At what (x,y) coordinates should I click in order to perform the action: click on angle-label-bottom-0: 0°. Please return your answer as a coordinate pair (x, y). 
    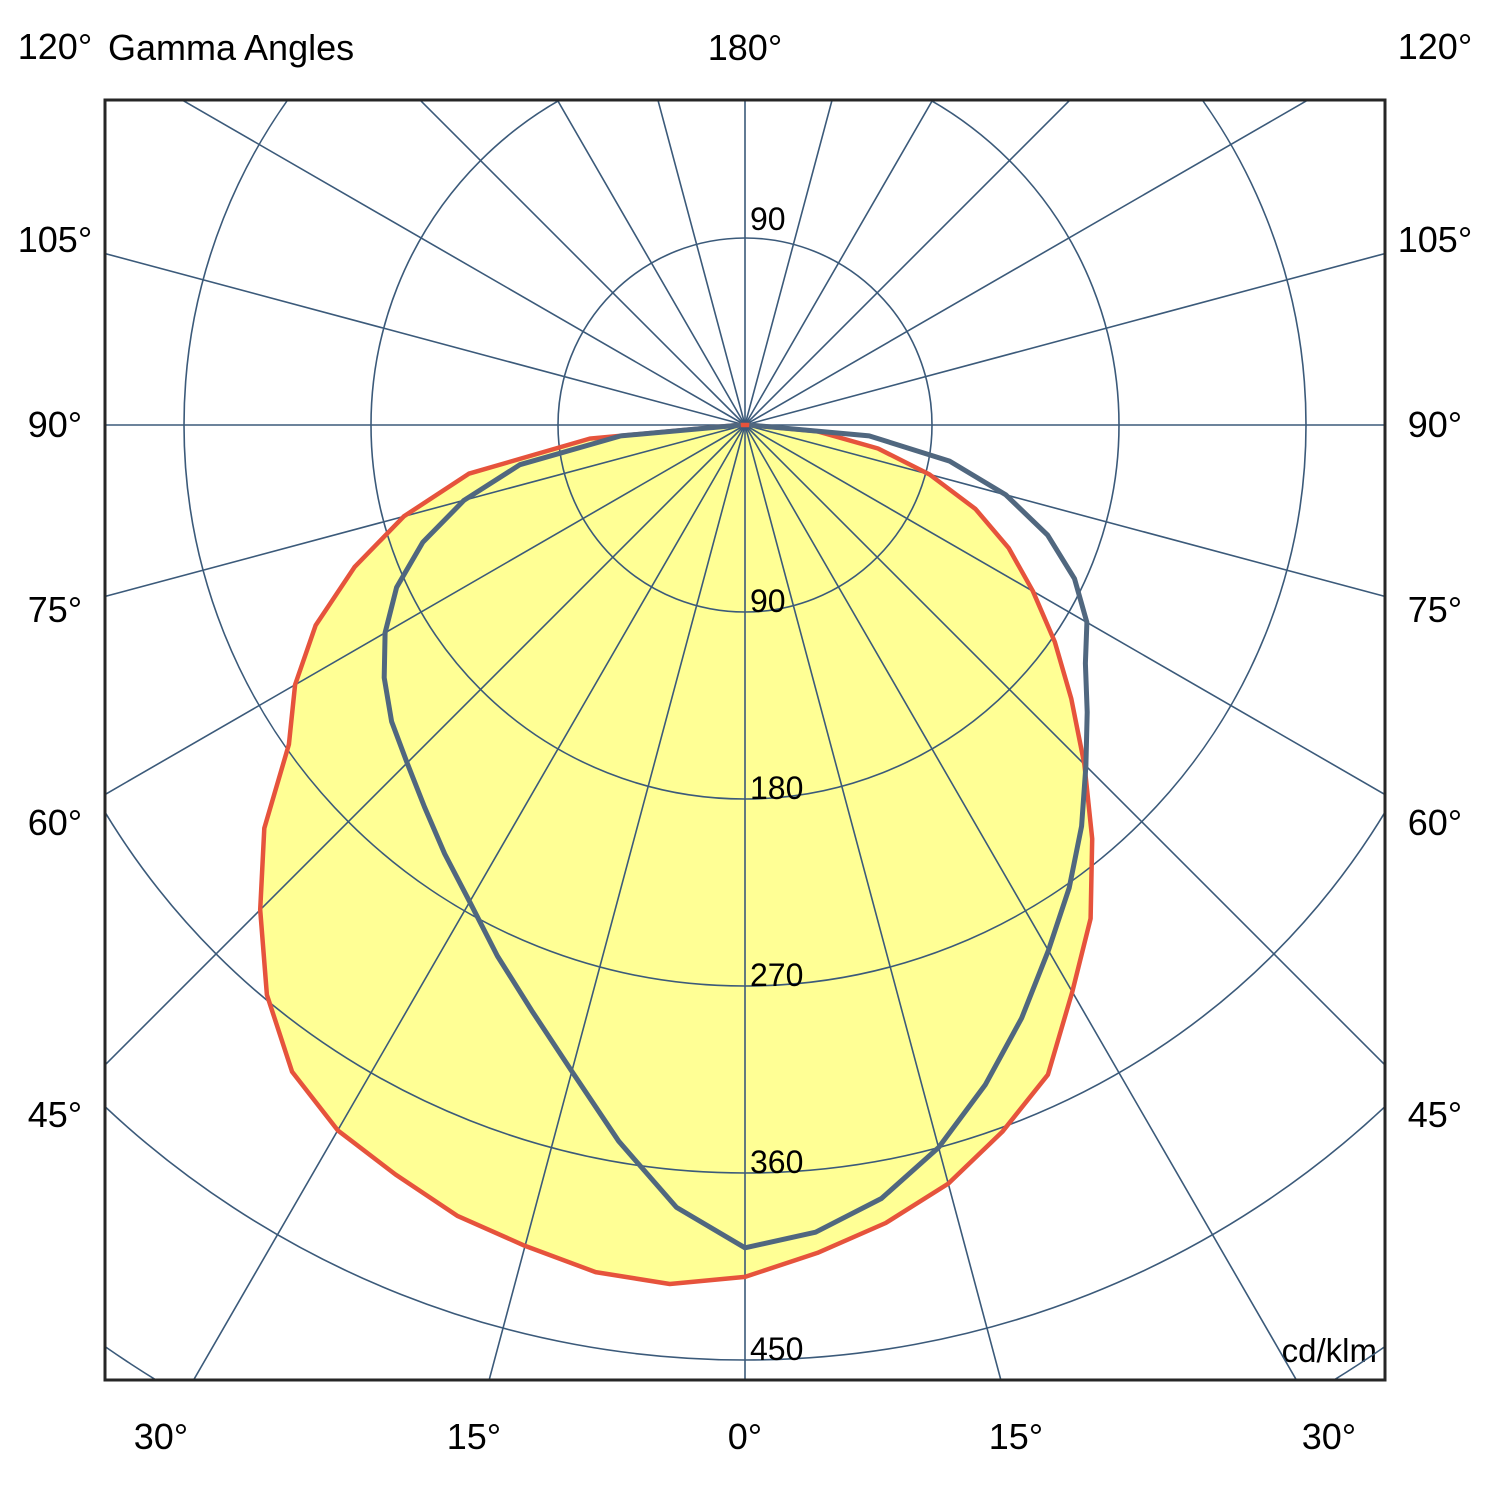
    Looking at the image, I should click on (745, 1436).